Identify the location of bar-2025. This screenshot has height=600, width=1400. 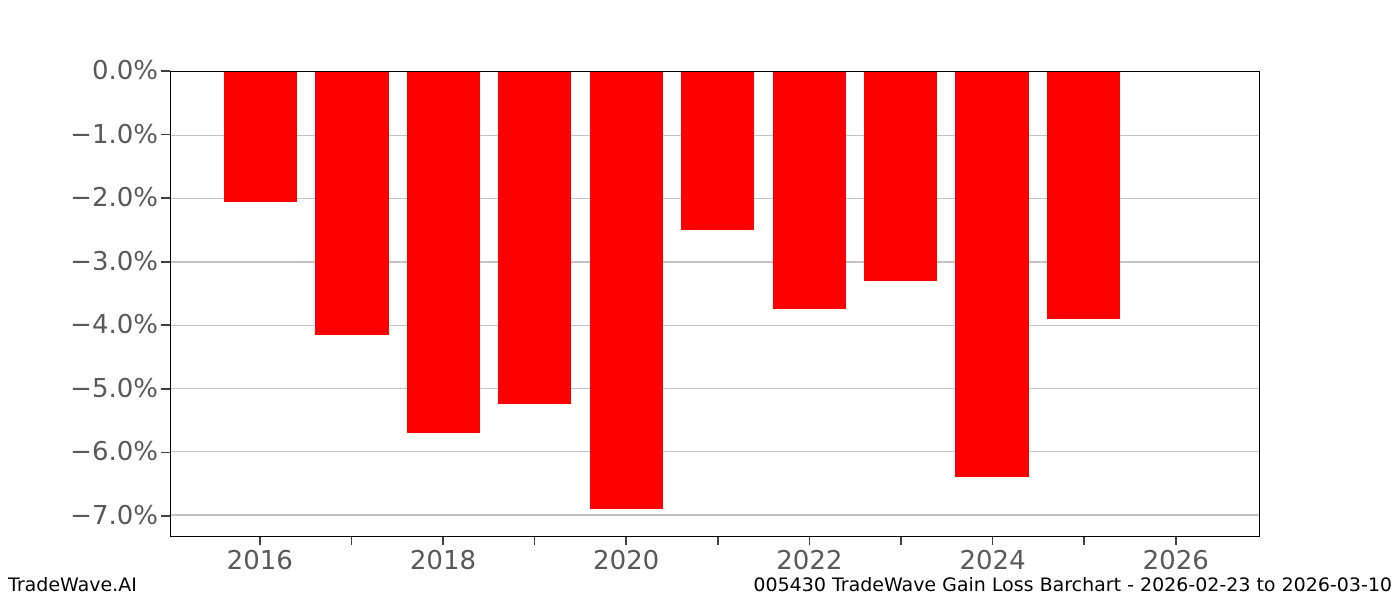
(1083, 195).